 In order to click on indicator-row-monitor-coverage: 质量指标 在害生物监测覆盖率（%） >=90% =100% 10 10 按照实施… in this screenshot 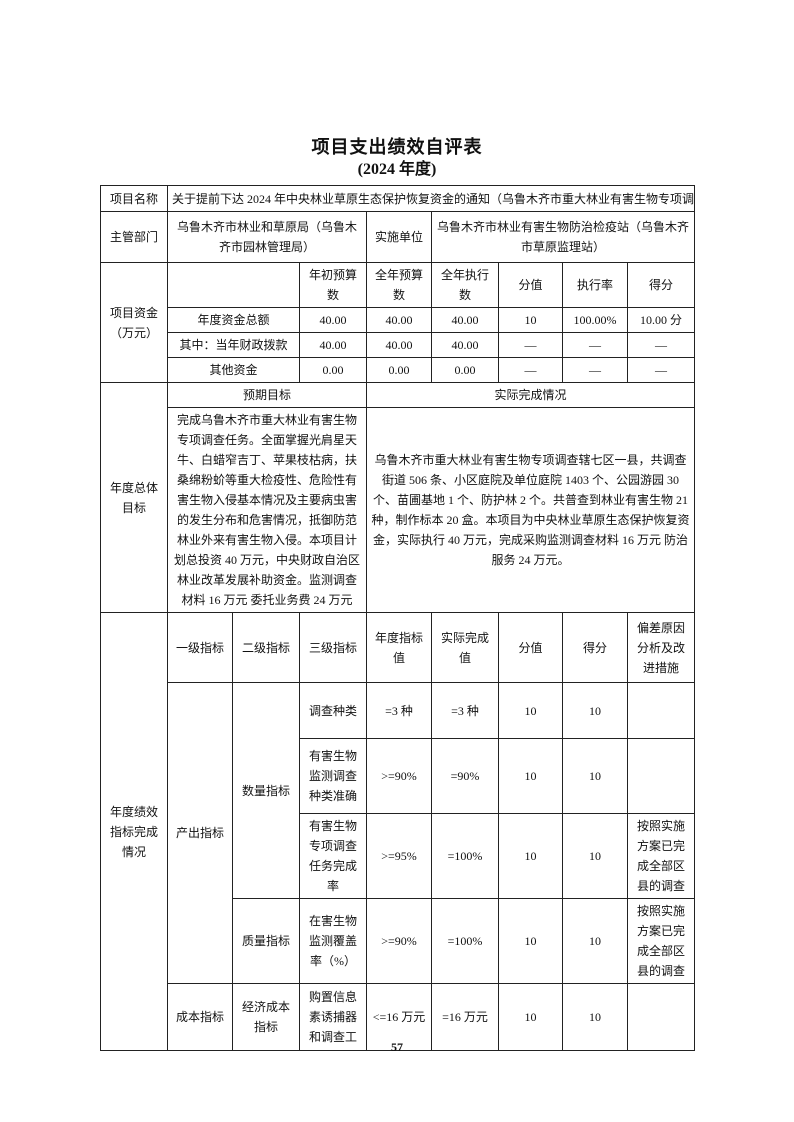, I will do `click(398, 941)`.